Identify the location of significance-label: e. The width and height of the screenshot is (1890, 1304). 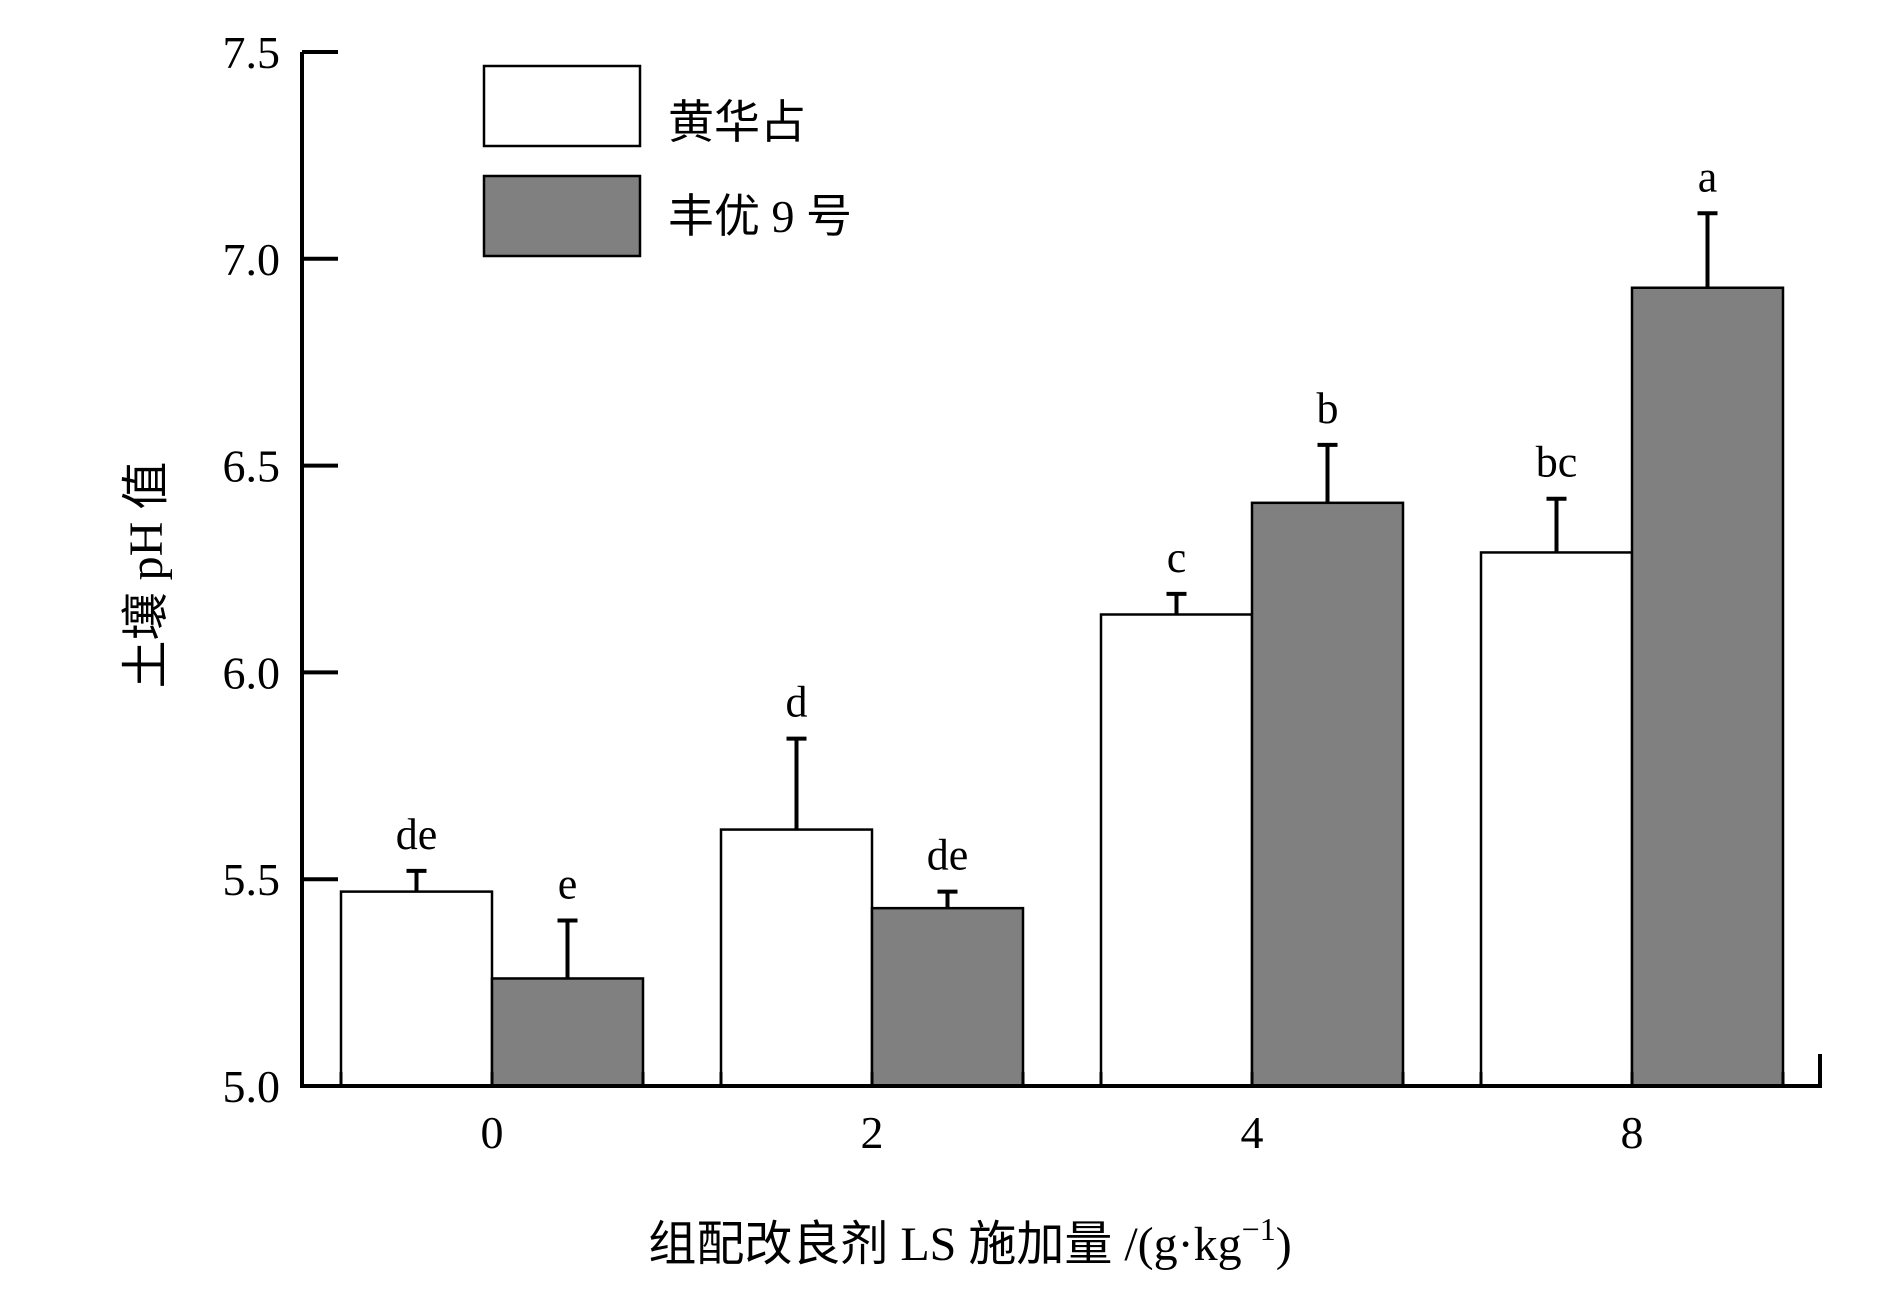
(568, 884).